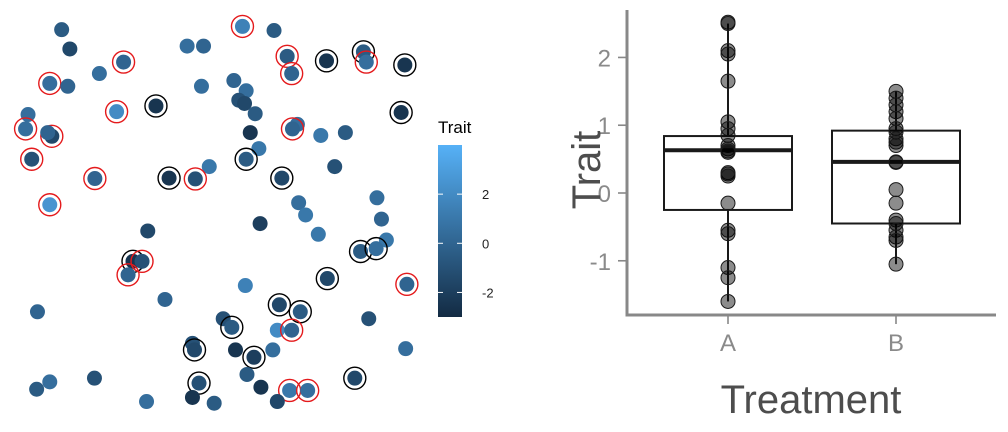  I want to click on colorbar-tick-label: -2, so click(488, 292).